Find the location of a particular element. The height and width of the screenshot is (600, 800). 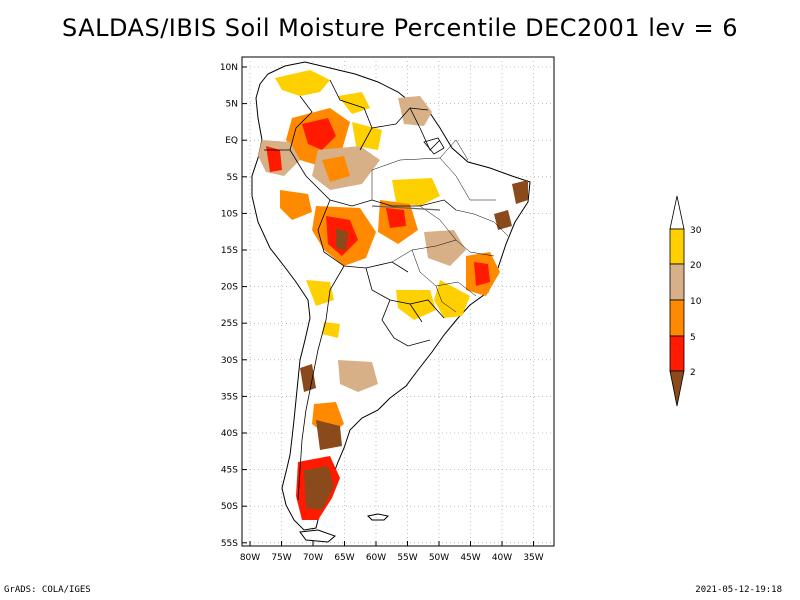

state-borders is located at coordinates (440, 226).